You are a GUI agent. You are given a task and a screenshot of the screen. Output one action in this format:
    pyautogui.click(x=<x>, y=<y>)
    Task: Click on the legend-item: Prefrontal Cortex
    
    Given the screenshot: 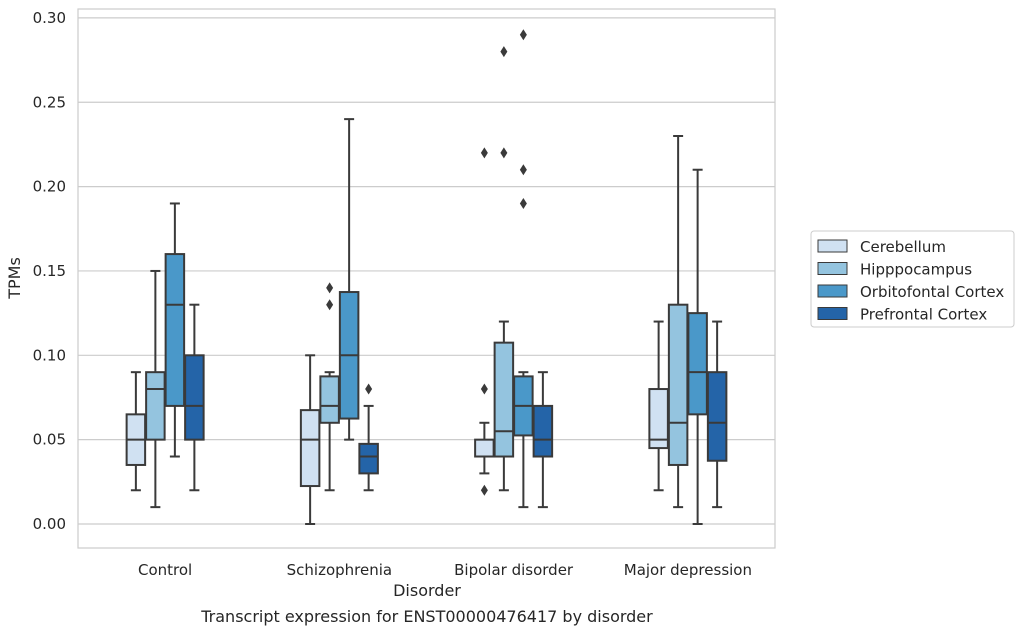 What is the action you would take?
    pyautogui.click(x=902, y=315)
    